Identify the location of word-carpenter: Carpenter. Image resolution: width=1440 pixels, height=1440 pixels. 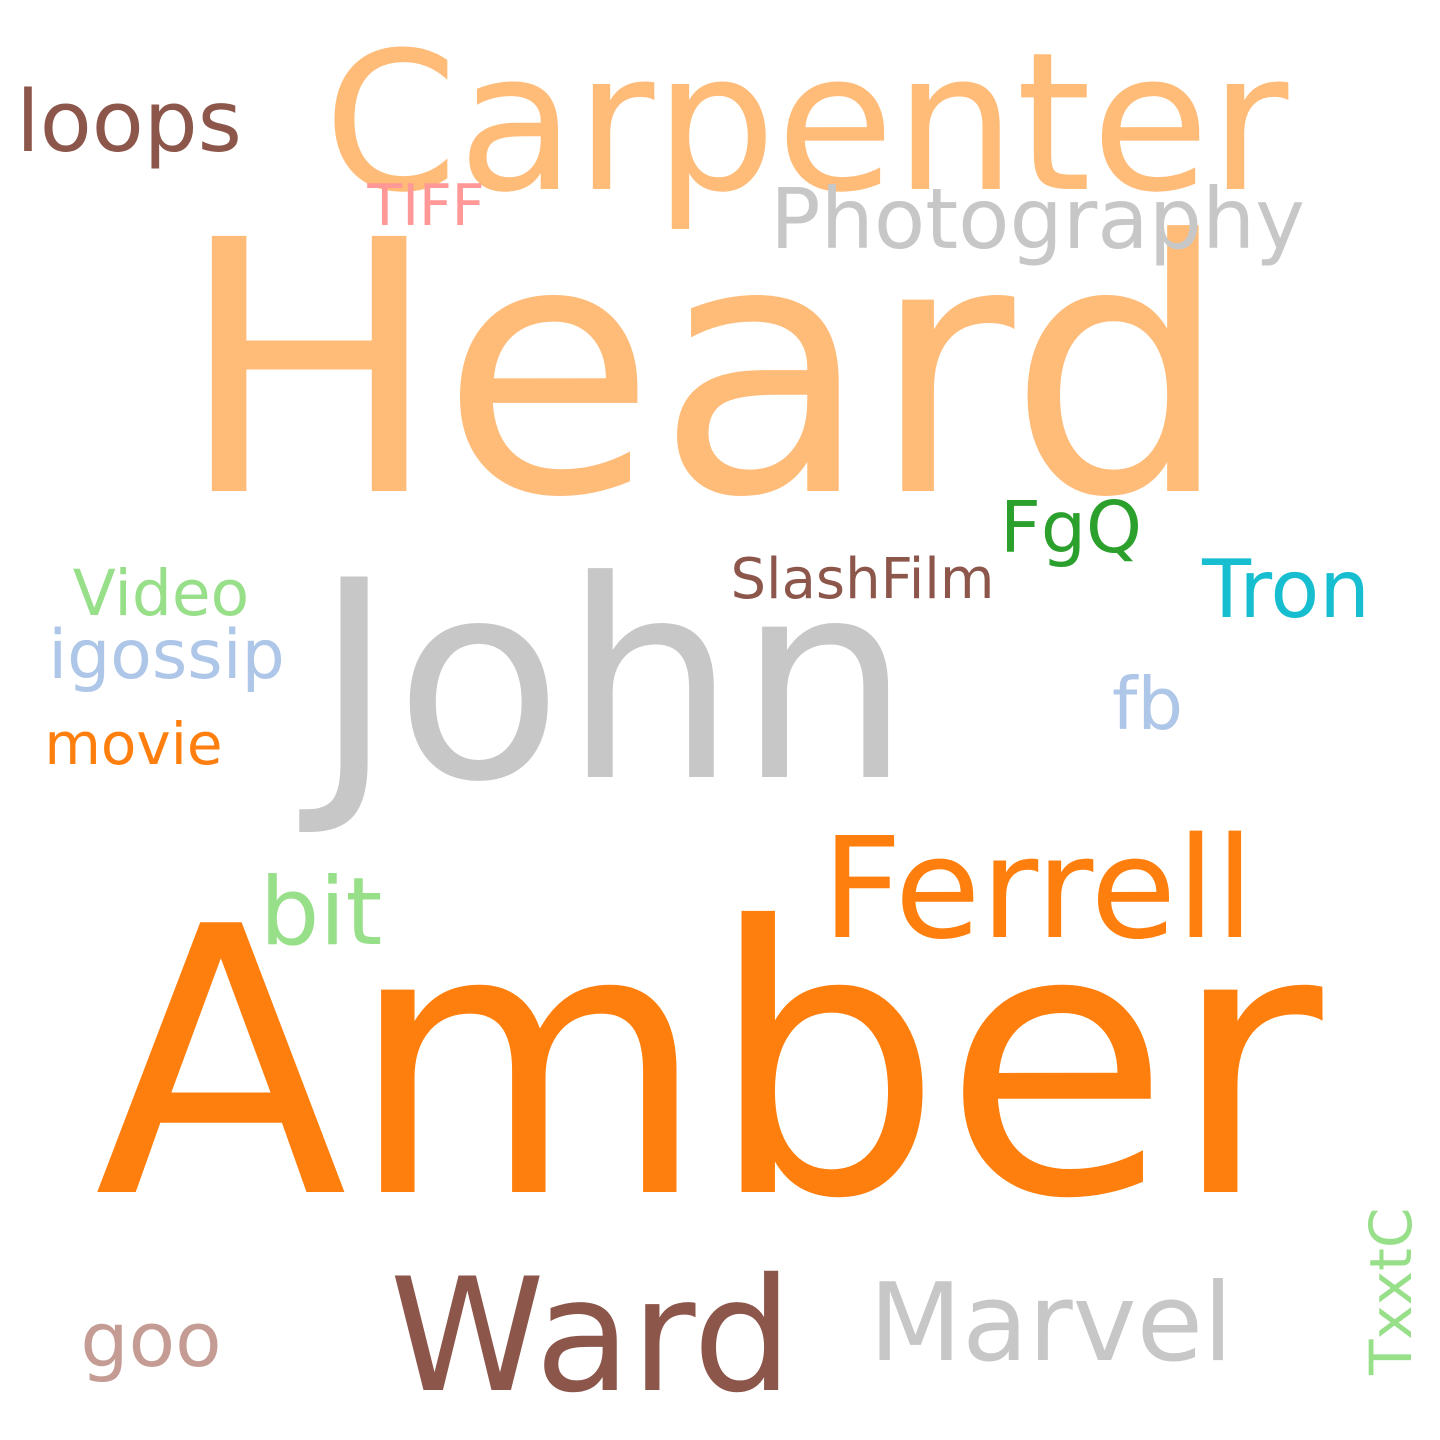
(806, 123).